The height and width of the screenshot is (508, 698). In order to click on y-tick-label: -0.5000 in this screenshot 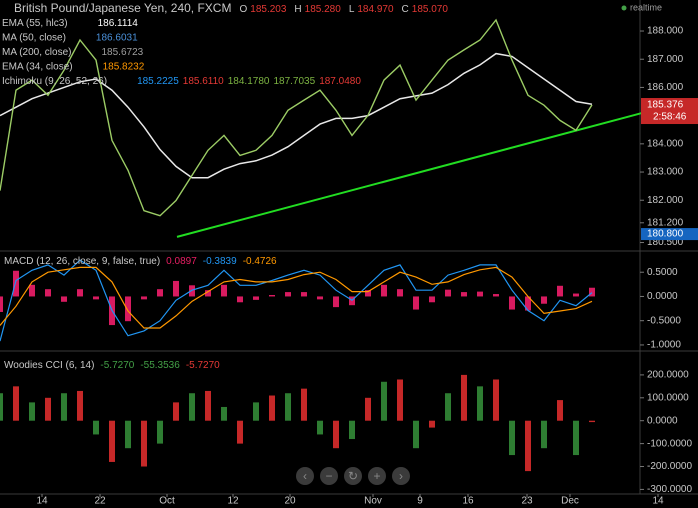, I will do `click(664, 320)`.